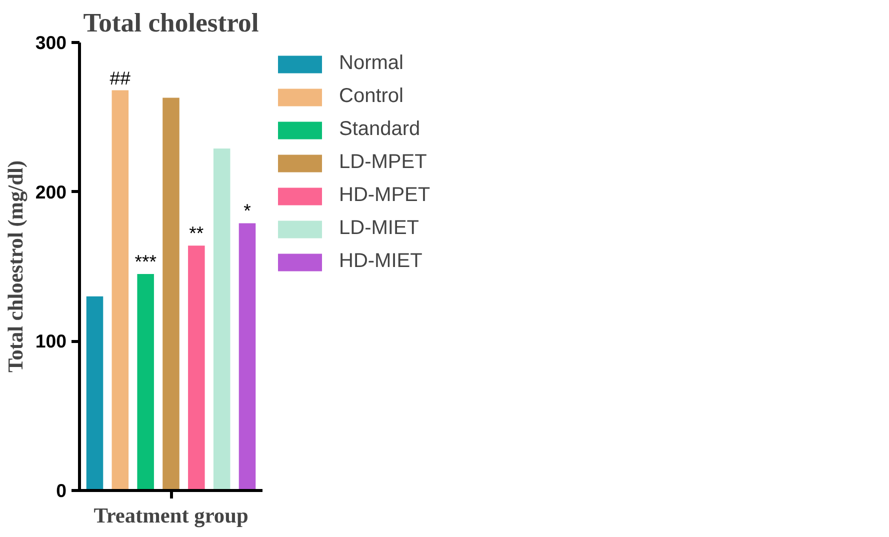 This screenshot has height=537, width=889. Describe the element at coordinates (379, 129) in the screenshot. I see `legend-label: Standard` at that location.